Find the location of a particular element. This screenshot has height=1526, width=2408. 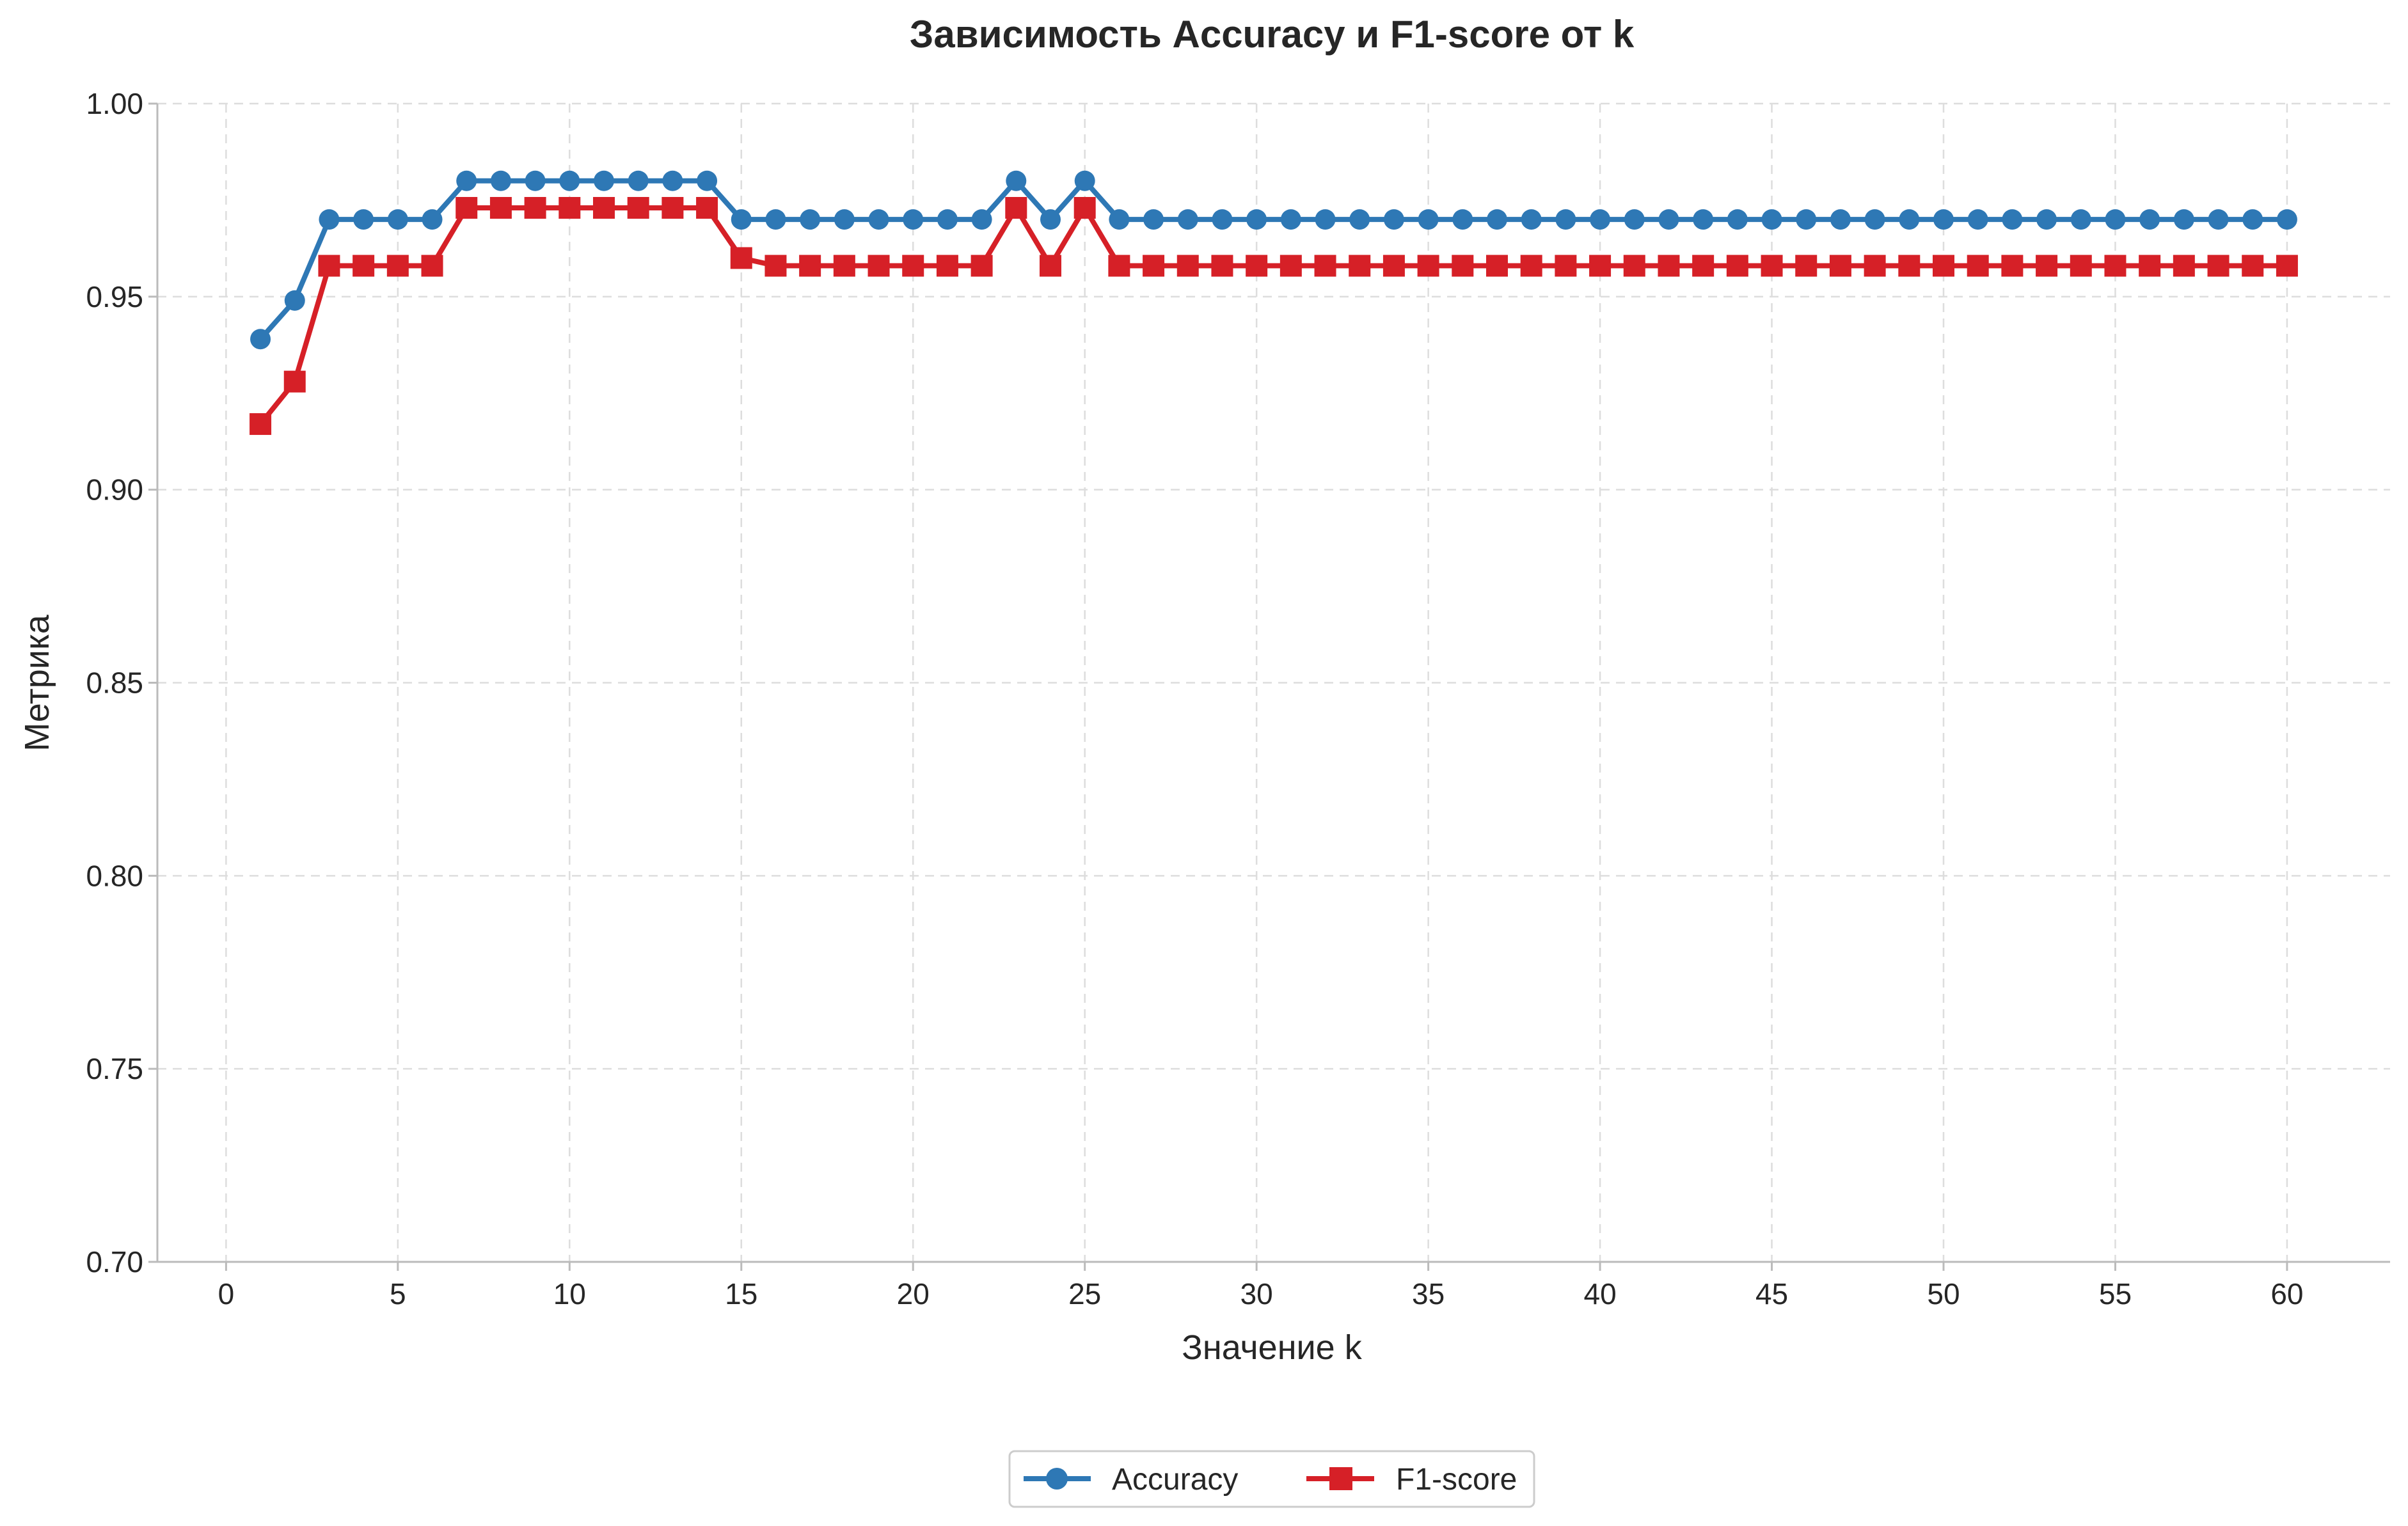

x-tick-label: 60 is located at coordinates (2286, 1293).